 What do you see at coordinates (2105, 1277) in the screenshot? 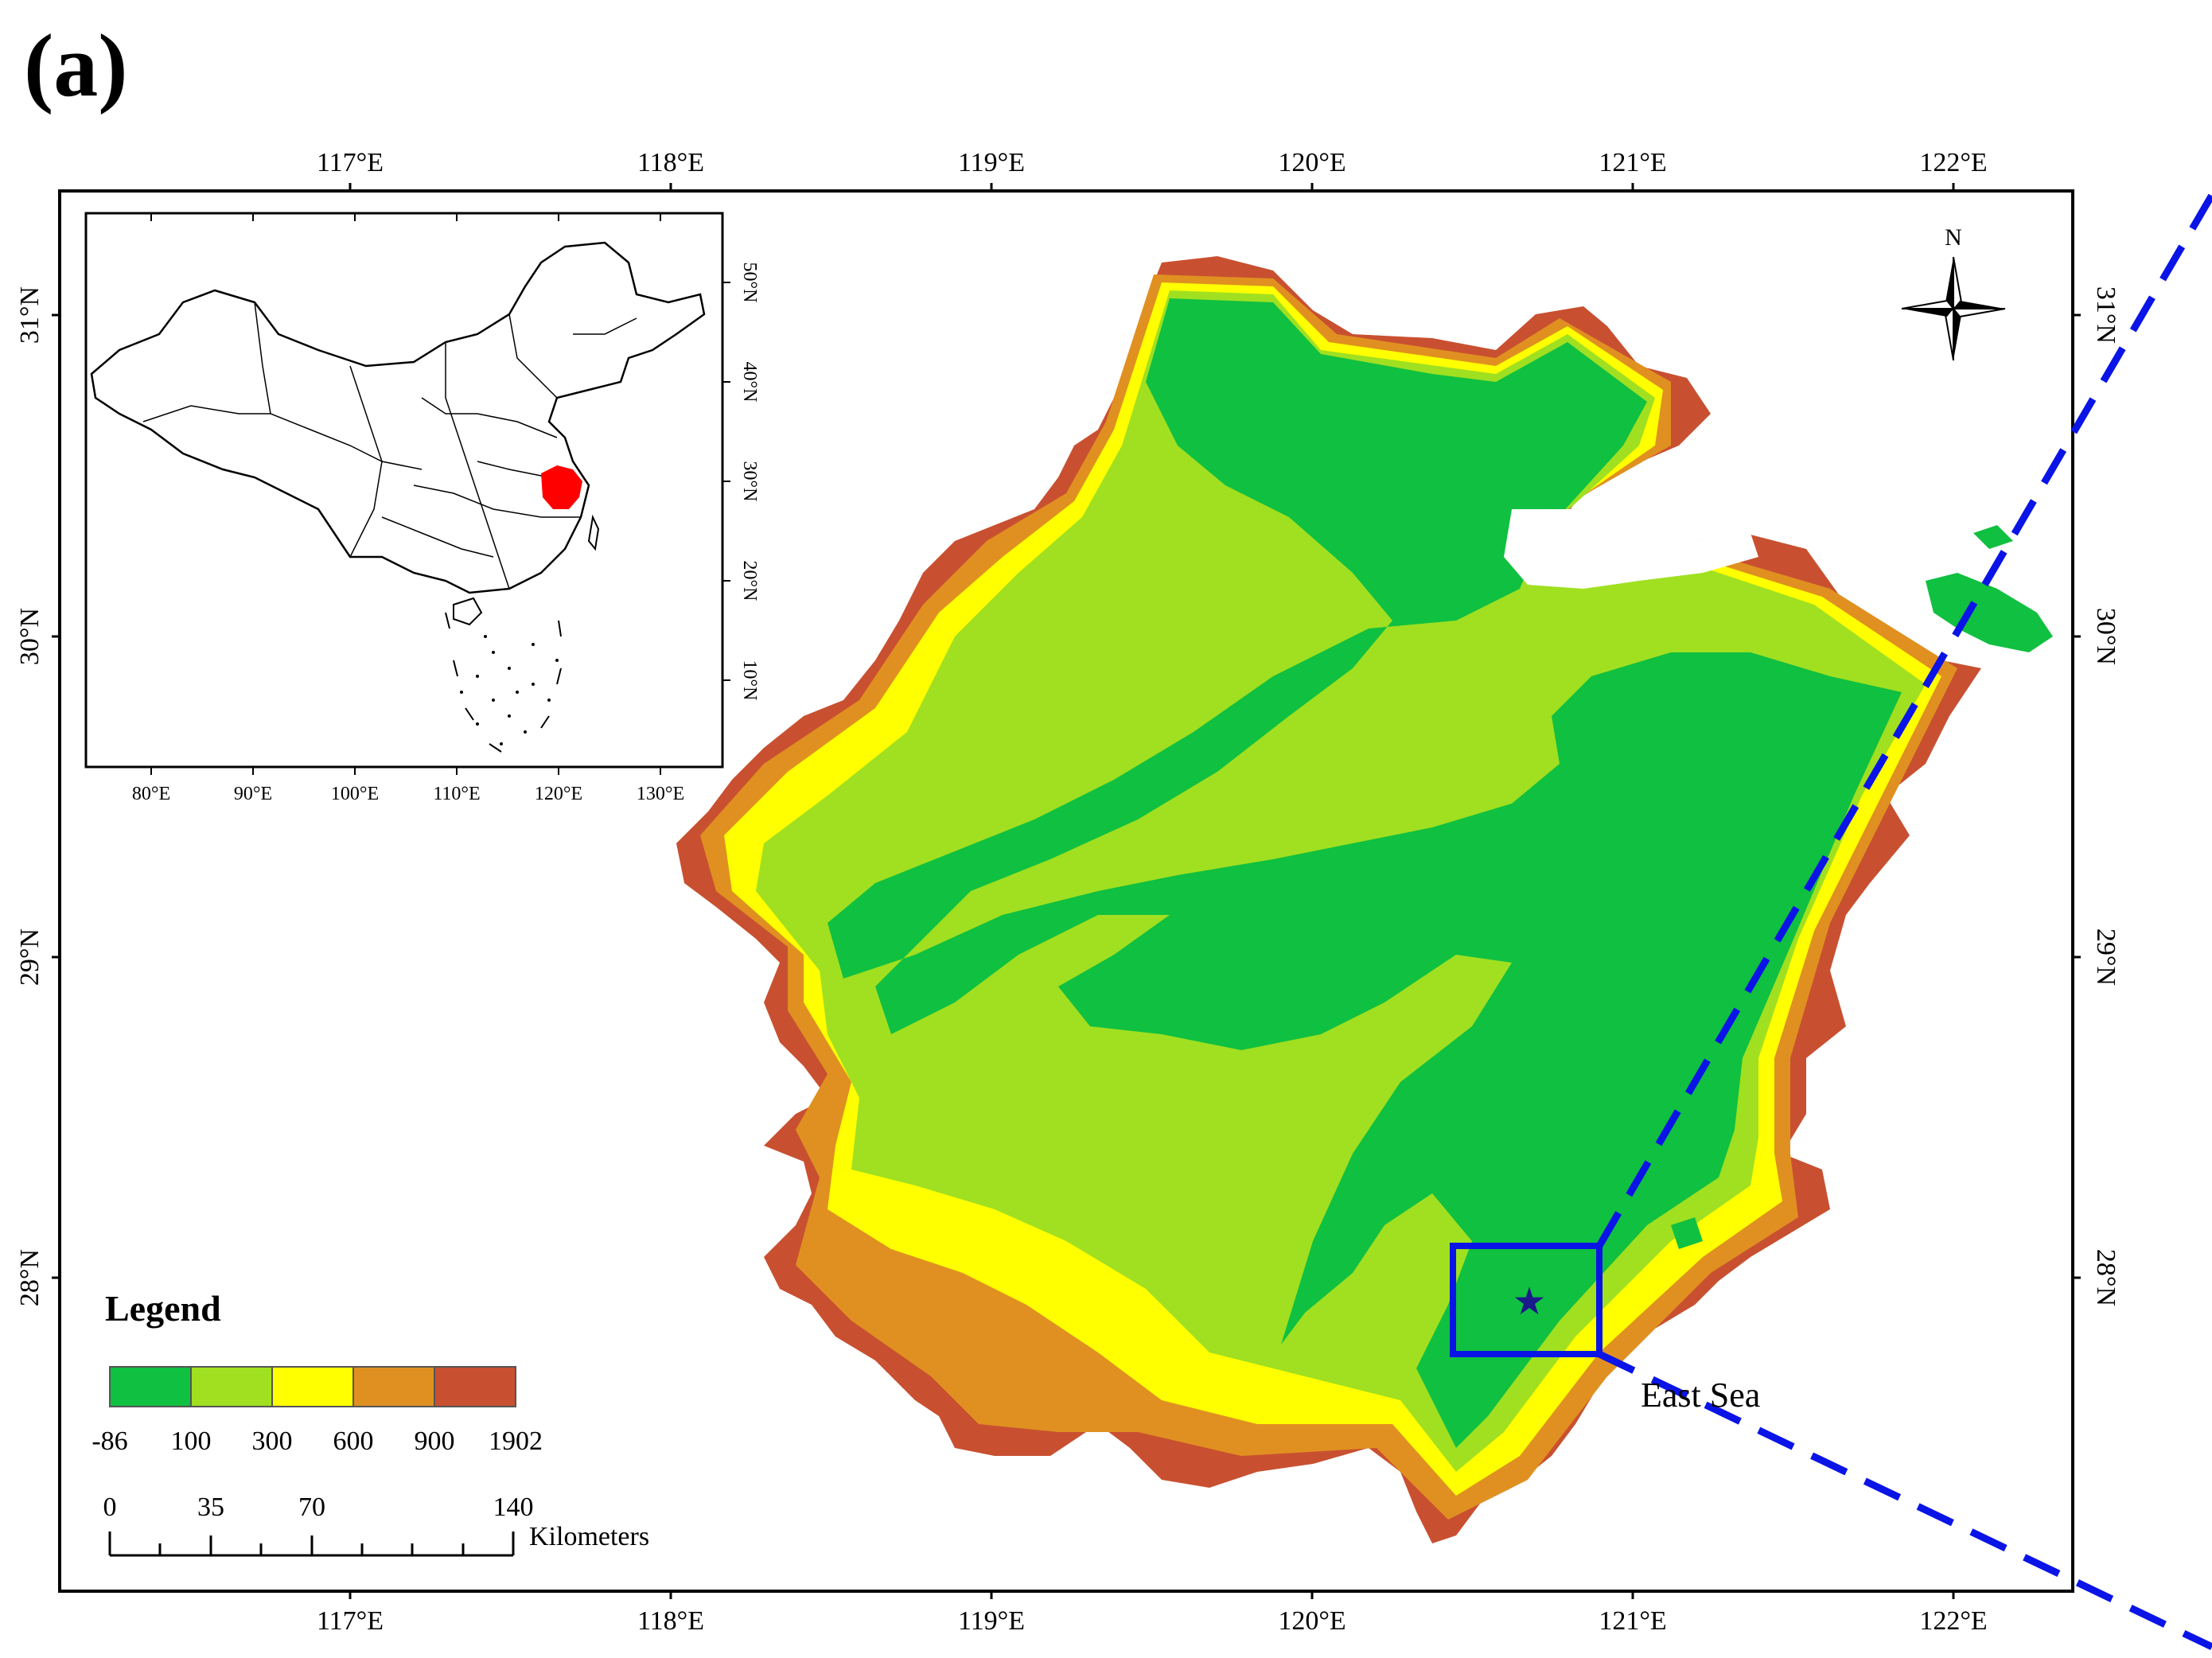
I see `right-lat-label: 28°N` at bounding box center [2105, 1277].